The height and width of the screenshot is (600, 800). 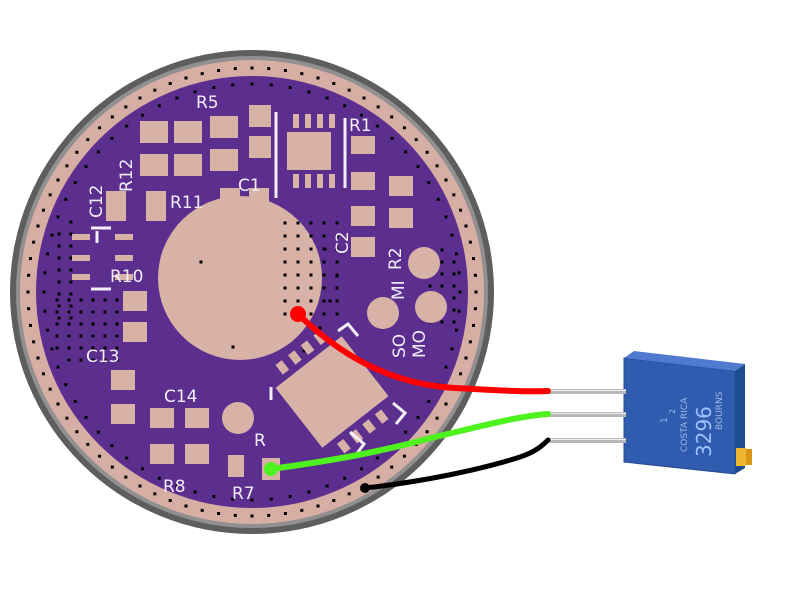 What do you see at coordinates (271, 469) in the screenshot?
I see `green-wire-end` at bounding box center [271, 469].